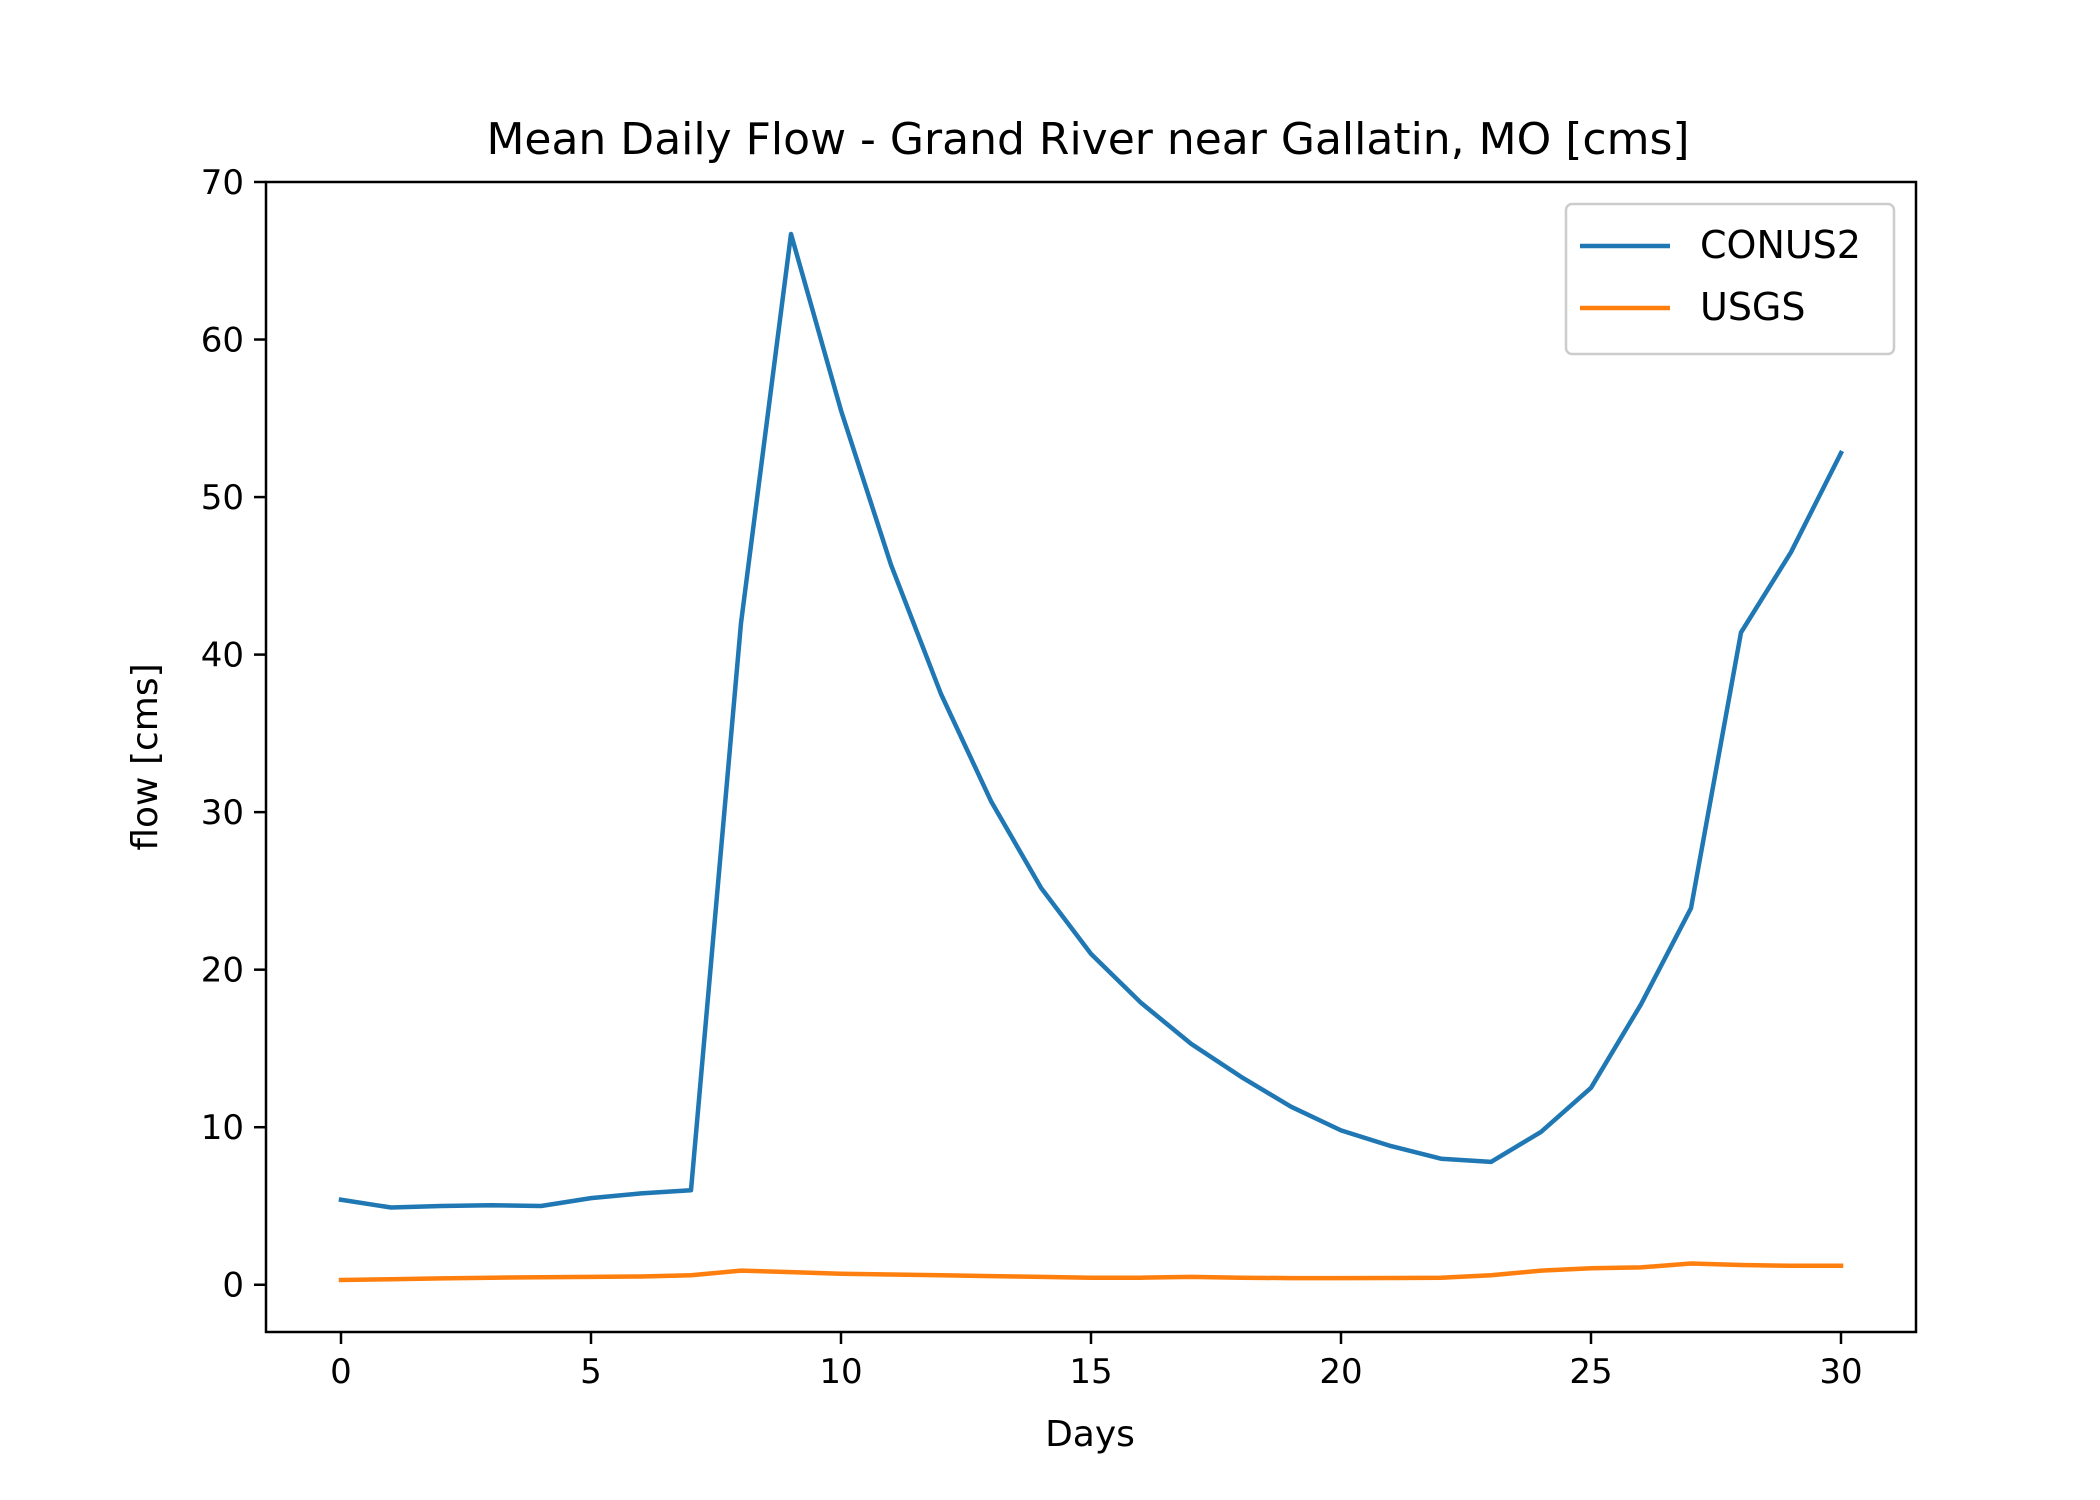  I want to click on x-tick-label: 20, so click(1340, 1372).